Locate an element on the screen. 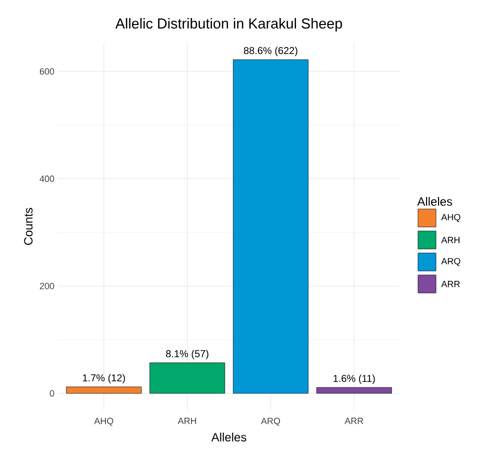 The image size is (483, 457). y-tick-label: 200 is located at coordinates (47, 286).